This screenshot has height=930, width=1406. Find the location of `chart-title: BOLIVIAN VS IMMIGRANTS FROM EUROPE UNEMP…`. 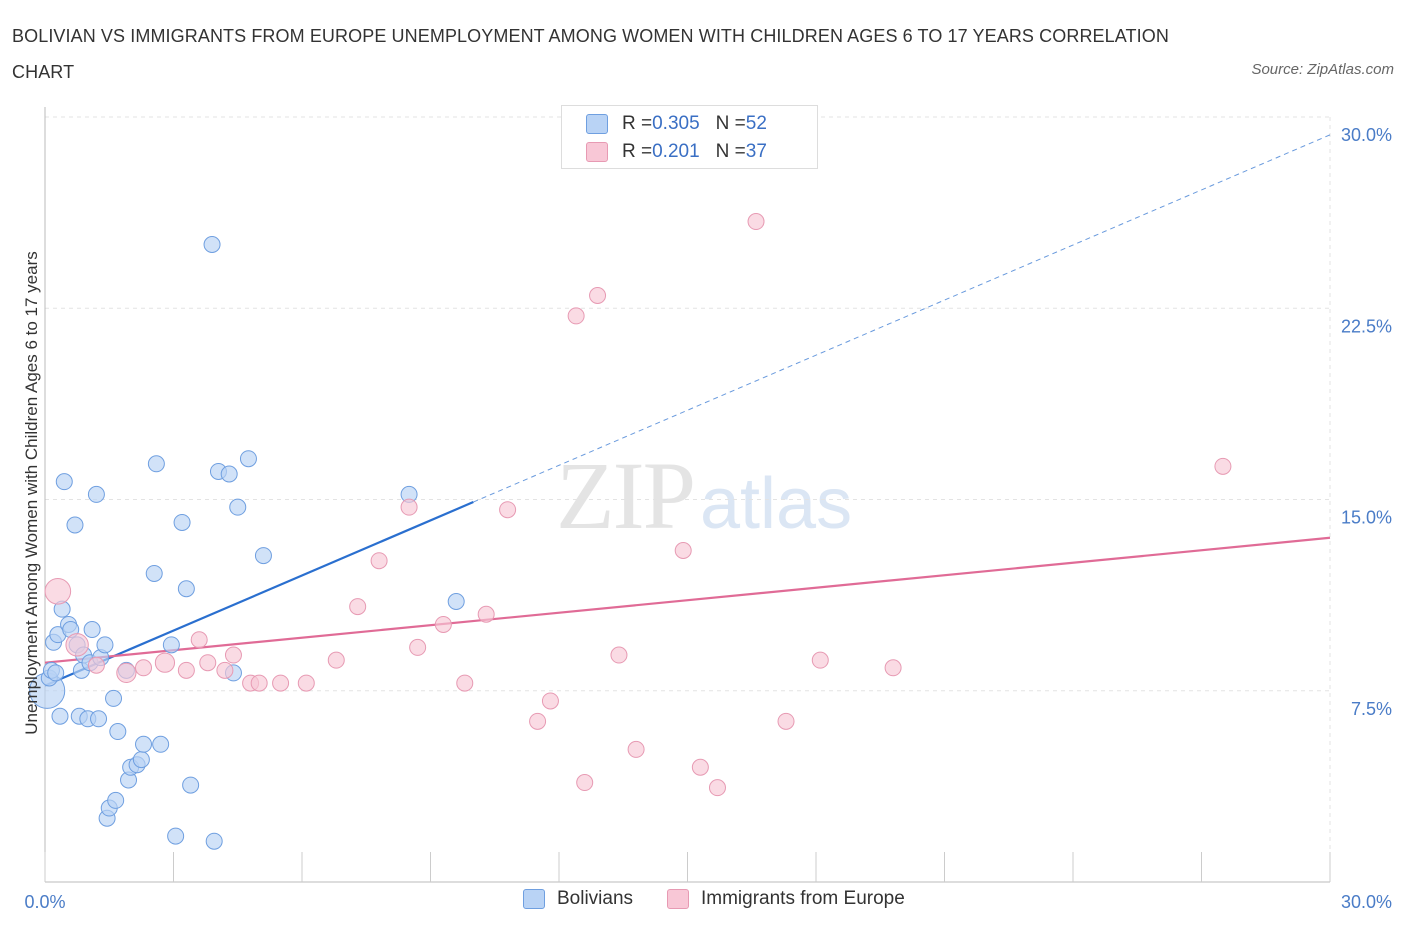

chart-title: BOLIVIAN VS IMMIGRANTS FROM EUROPE UNEMP… is located at coordinates (590, 54).